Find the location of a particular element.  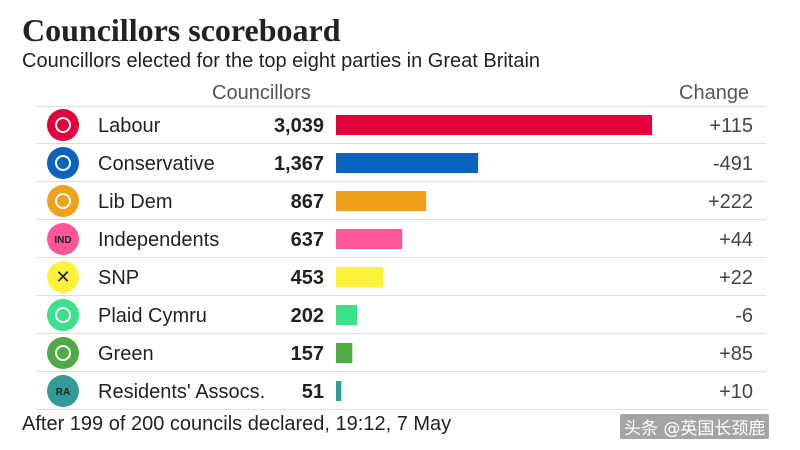

labour-rose-icon is located at coordinates (63, 125).